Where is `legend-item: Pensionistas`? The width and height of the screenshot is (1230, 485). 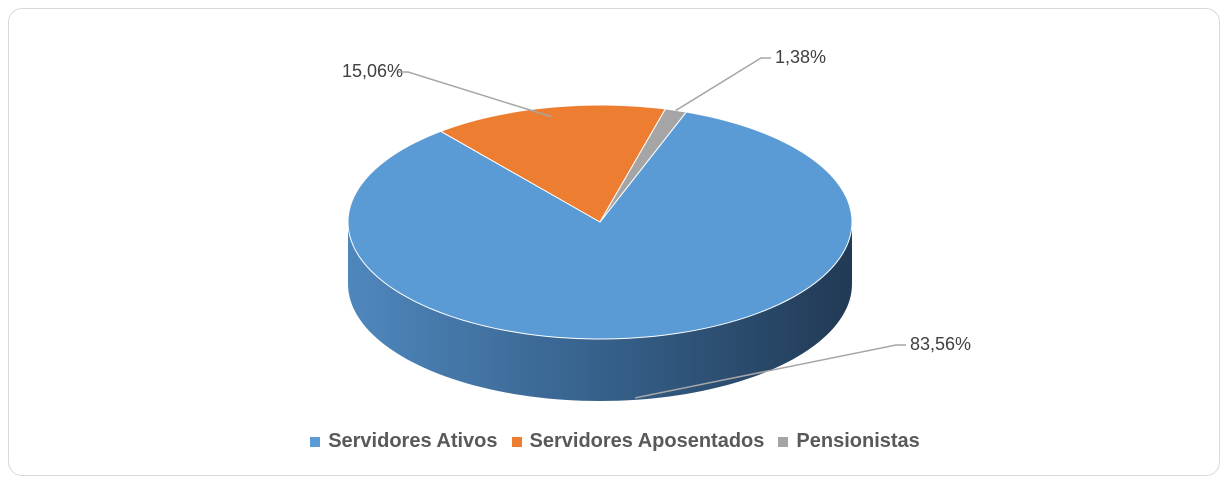 legend-item: Pensionistas is located at coordinates (849, 441).